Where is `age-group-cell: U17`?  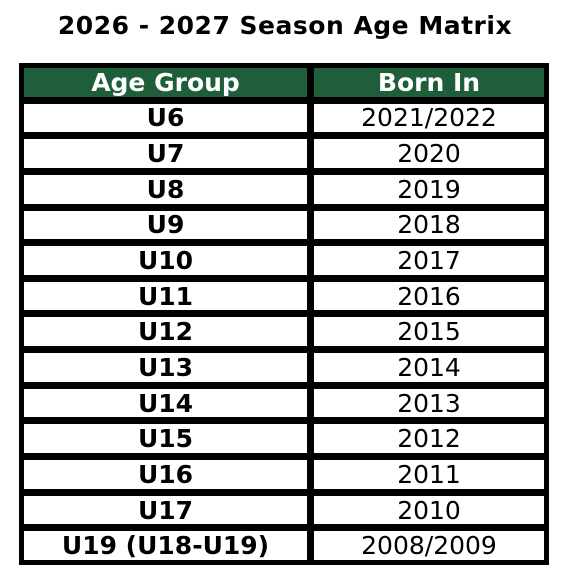 age-group-cell: U17 is located at coordinates (165, 510).